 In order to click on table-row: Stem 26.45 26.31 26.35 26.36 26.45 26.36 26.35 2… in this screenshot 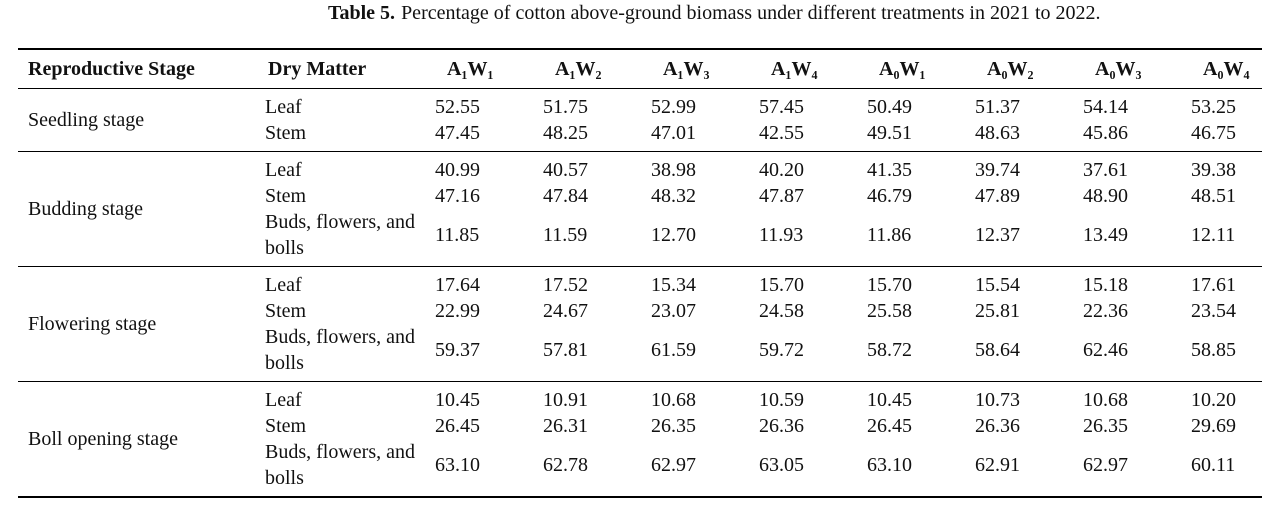, I will do `click(640, 426)`.